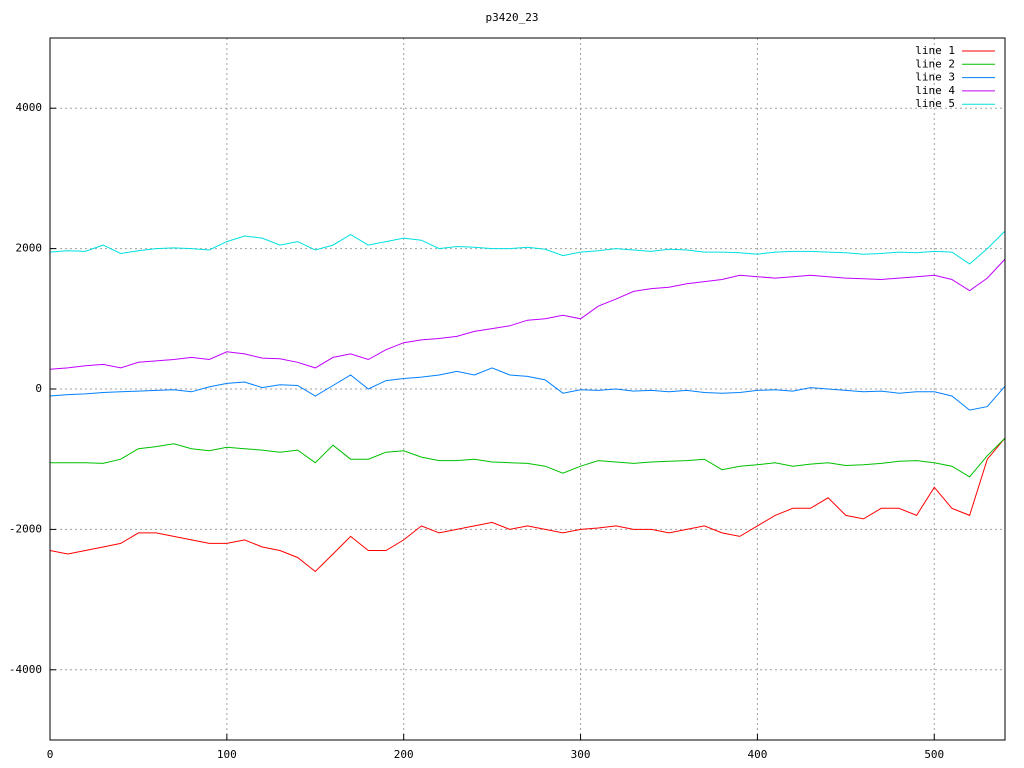 This screenshot has height=768, width=1024. What do you see at coordinates (934, 754) in the screenshot?
I see `x-tick-label: 500` at bounding box center [934, 754].